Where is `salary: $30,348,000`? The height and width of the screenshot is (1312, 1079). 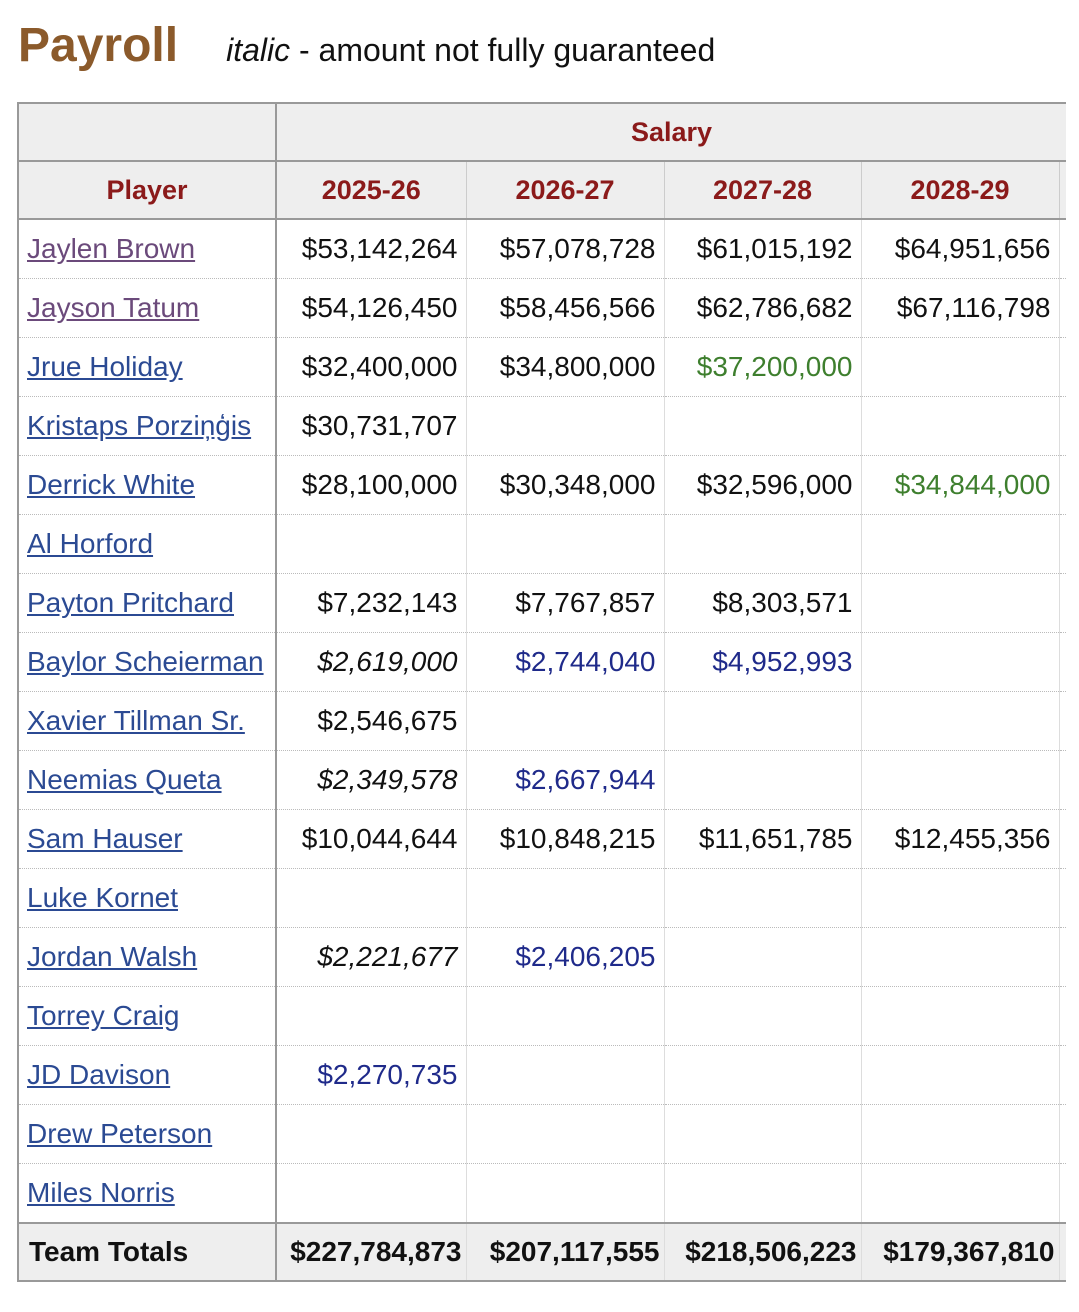 salary: $30,348,000 is located at coordinates (577, 484).